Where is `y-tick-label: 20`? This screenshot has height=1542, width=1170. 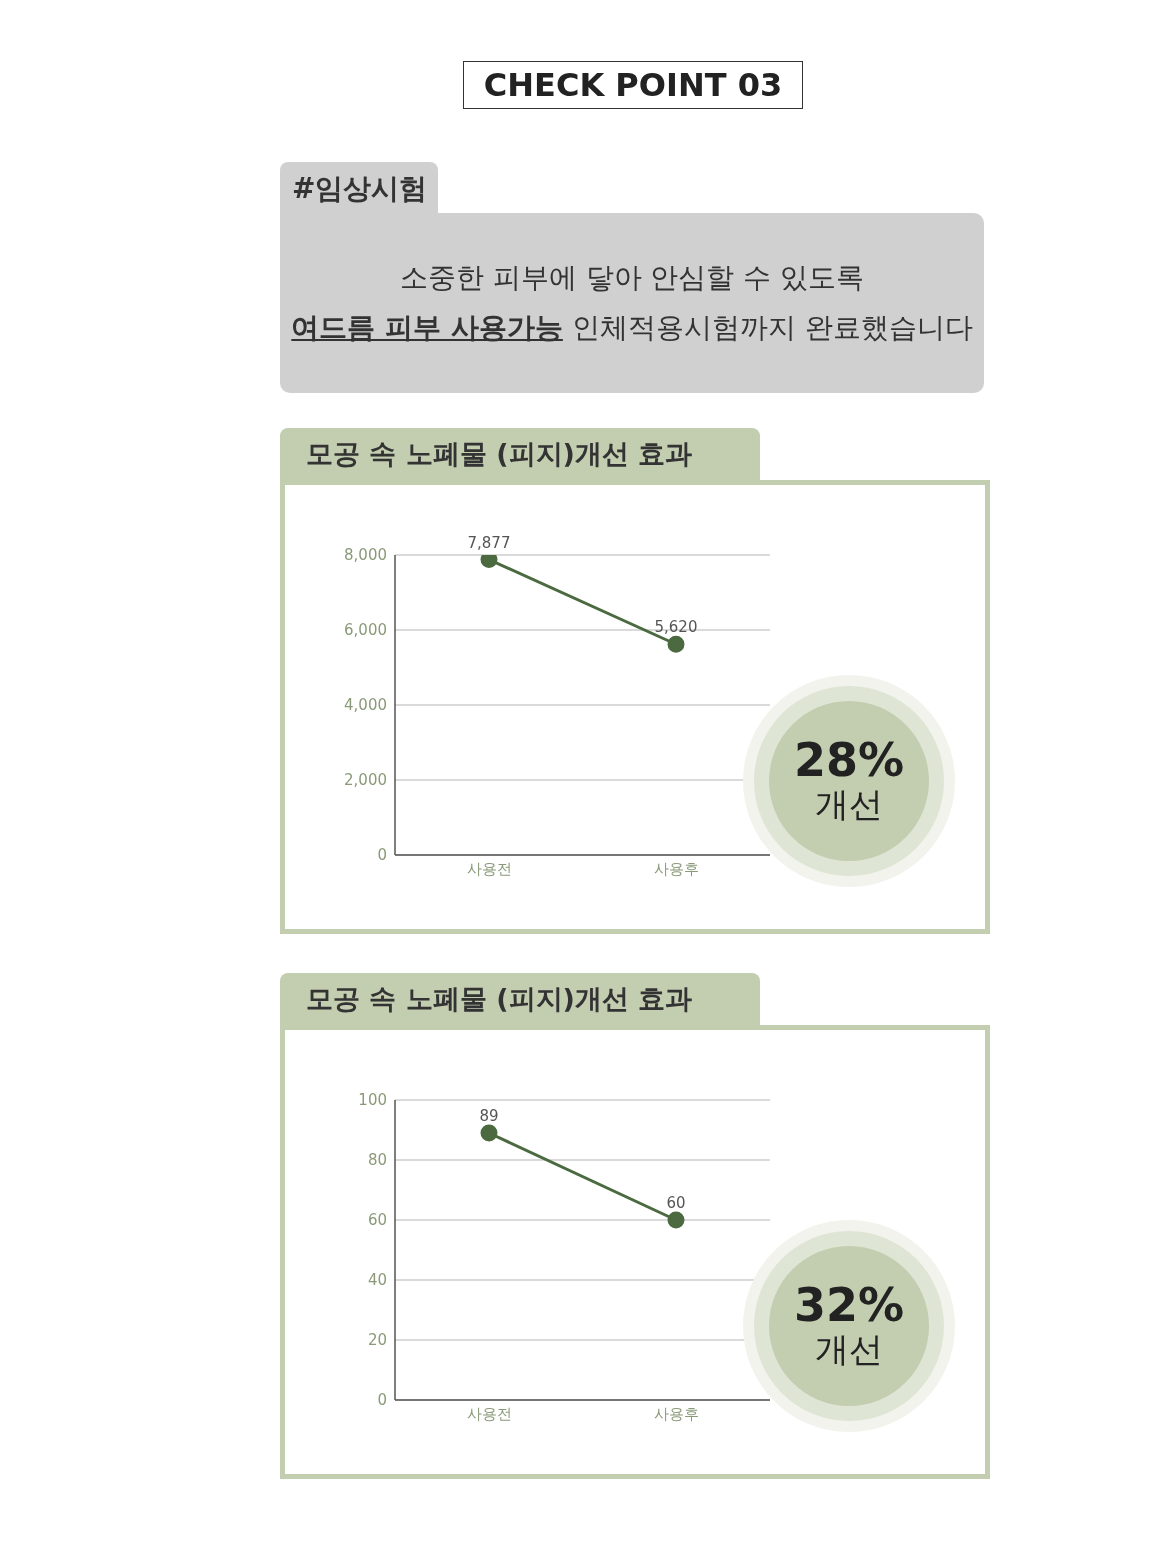 y-tick-label: 20 is located at coordinates (377, 1340).